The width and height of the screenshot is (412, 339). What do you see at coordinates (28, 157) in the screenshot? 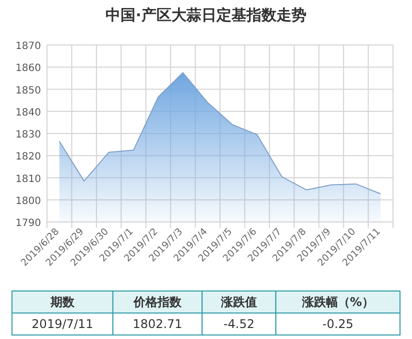
I see `y-tick-label: 1820` at bounding box center [28, 157].